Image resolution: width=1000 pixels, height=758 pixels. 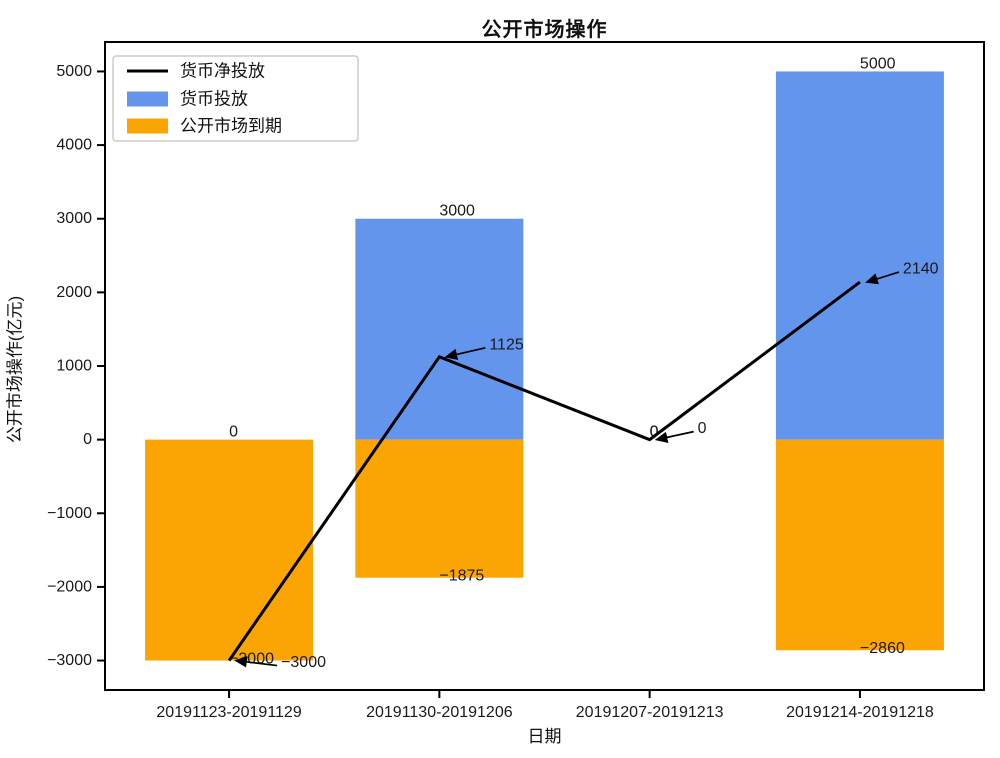 I want to click on ytick-label: 3000, so click(x=74, y=218).